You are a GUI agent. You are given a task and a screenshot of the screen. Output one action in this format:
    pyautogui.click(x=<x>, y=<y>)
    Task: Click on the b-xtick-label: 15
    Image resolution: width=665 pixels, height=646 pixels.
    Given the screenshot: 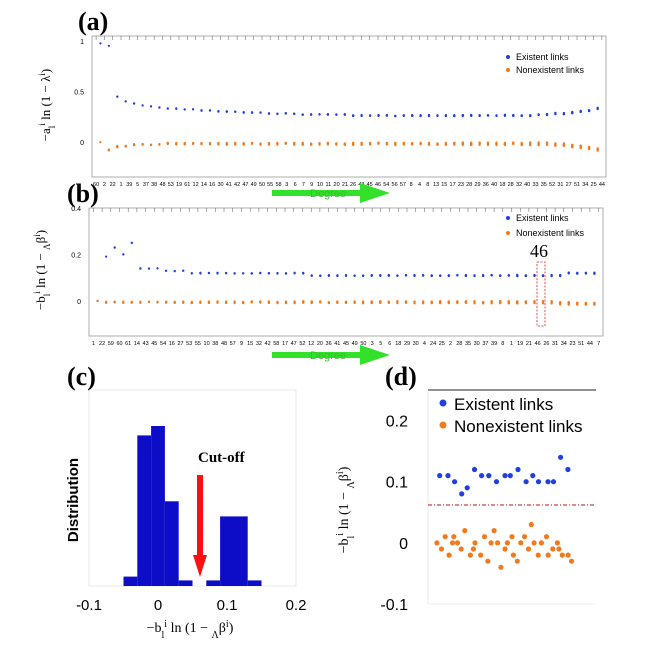 What is the action you would take?
    pyautogui.click(x=250, y=344)
    